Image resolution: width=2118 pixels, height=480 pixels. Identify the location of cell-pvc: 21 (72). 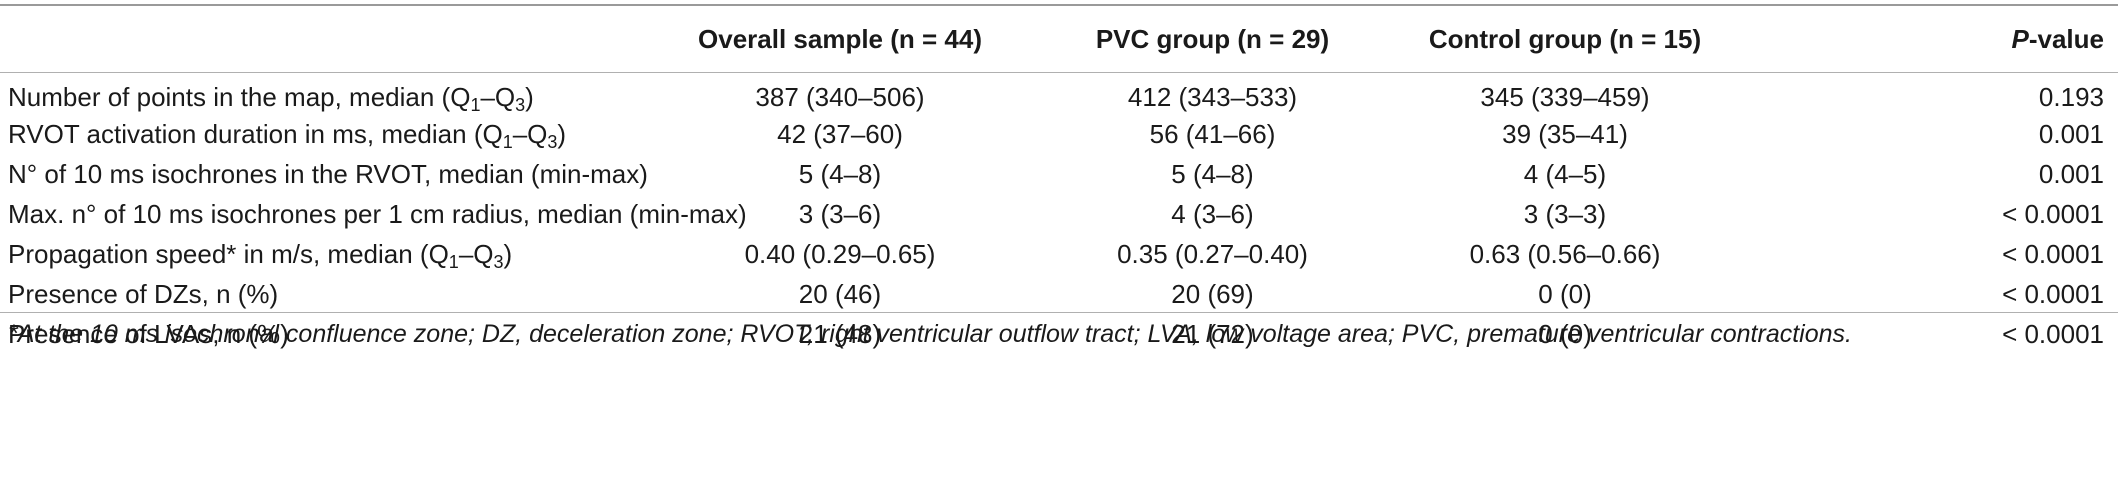
(1212, 333).